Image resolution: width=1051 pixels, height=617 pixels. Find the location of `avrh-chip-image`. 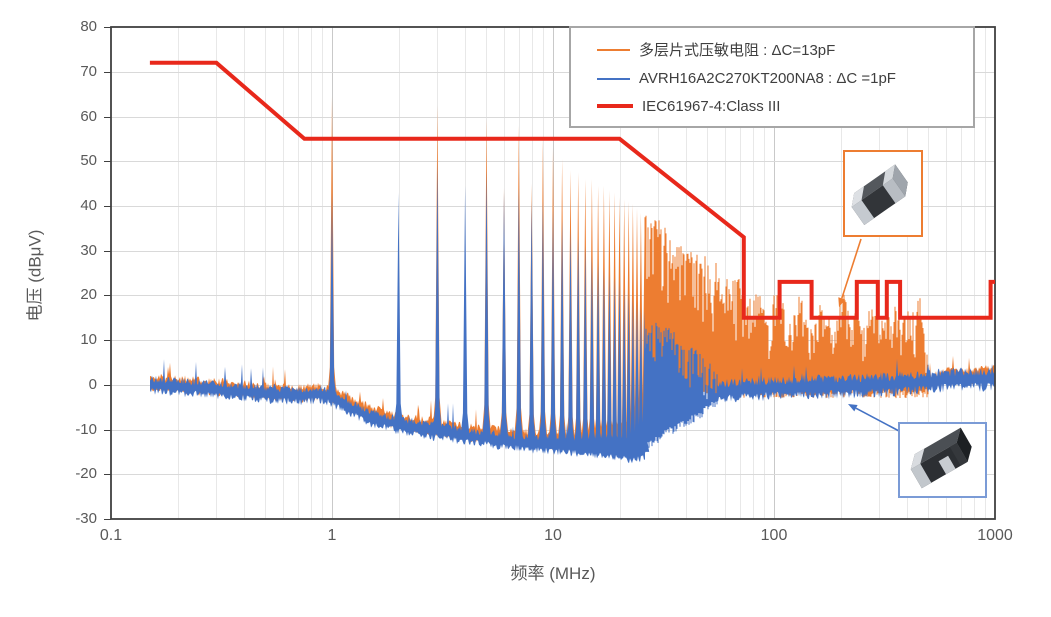

avrh-chip-image is located at coordinates (941, 458).